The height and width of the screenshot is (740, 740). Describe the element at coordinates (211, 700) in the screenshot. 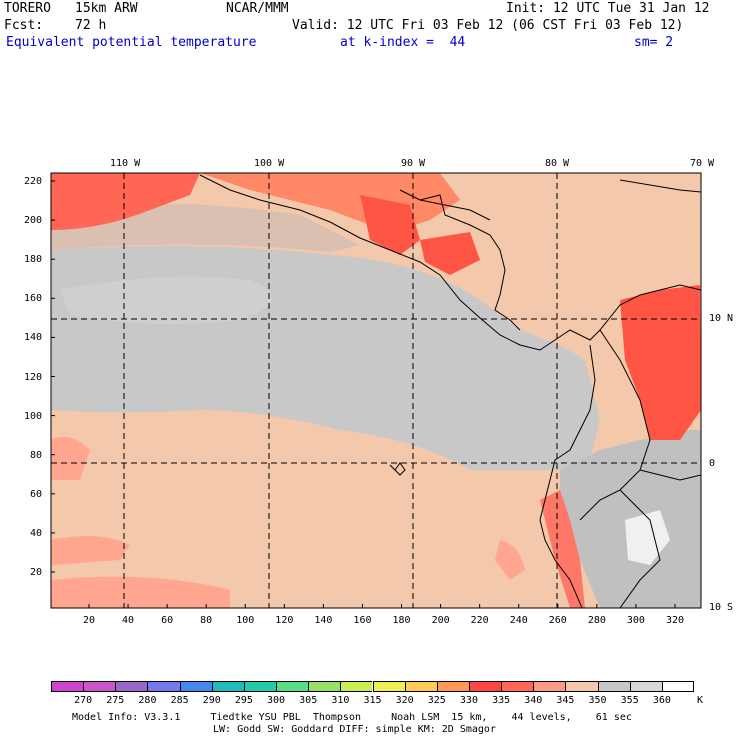

I see `colorbar-label: 290` at that location.